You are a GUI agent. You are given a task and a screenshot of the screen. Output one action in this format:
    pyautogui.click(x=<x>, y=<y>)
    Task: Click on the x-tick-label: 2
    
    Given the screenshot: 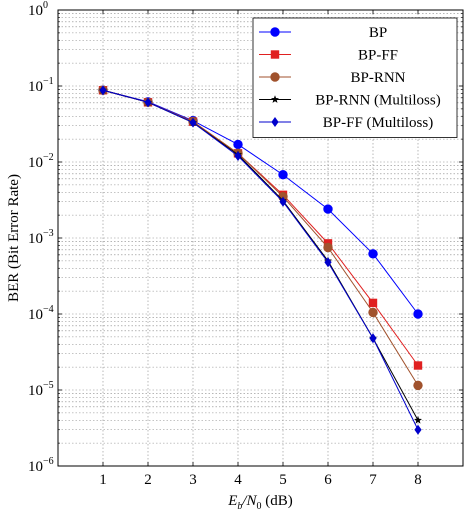 What is the action you would take?
    pyautogui.click(x=148, y=480)
    